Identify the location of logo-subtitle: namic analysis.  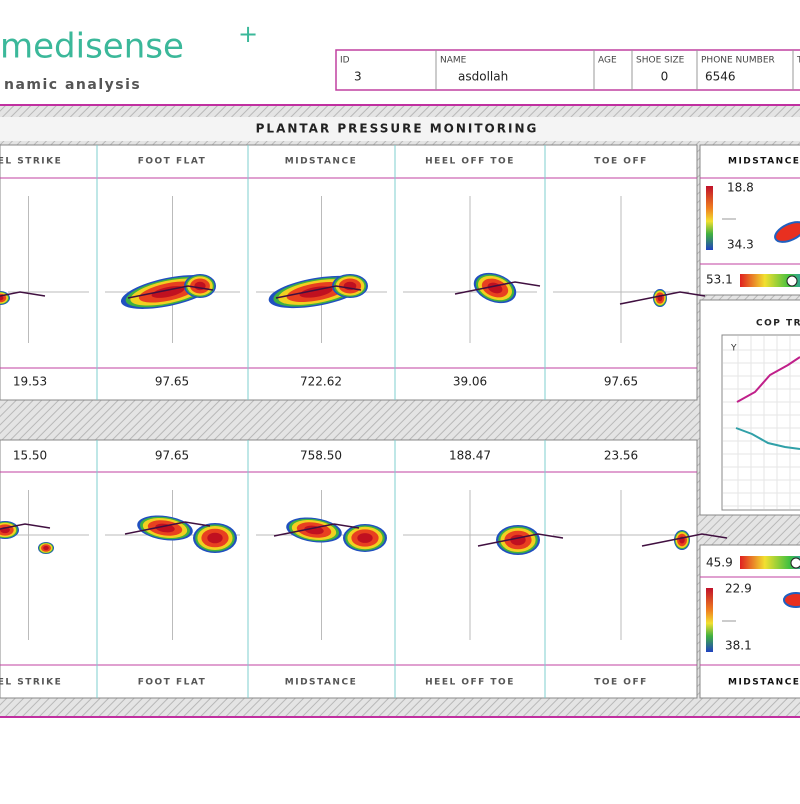
(72, 85).